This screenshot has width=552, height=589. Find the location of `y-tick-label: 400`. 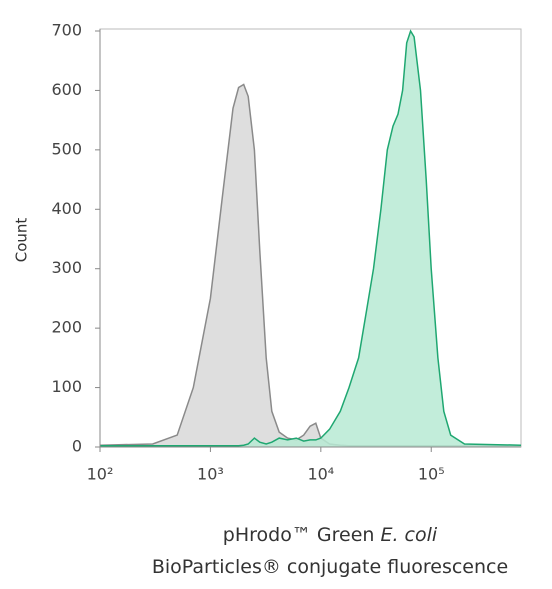

y-tick-label: 400 is located at coordinates (66, 208).